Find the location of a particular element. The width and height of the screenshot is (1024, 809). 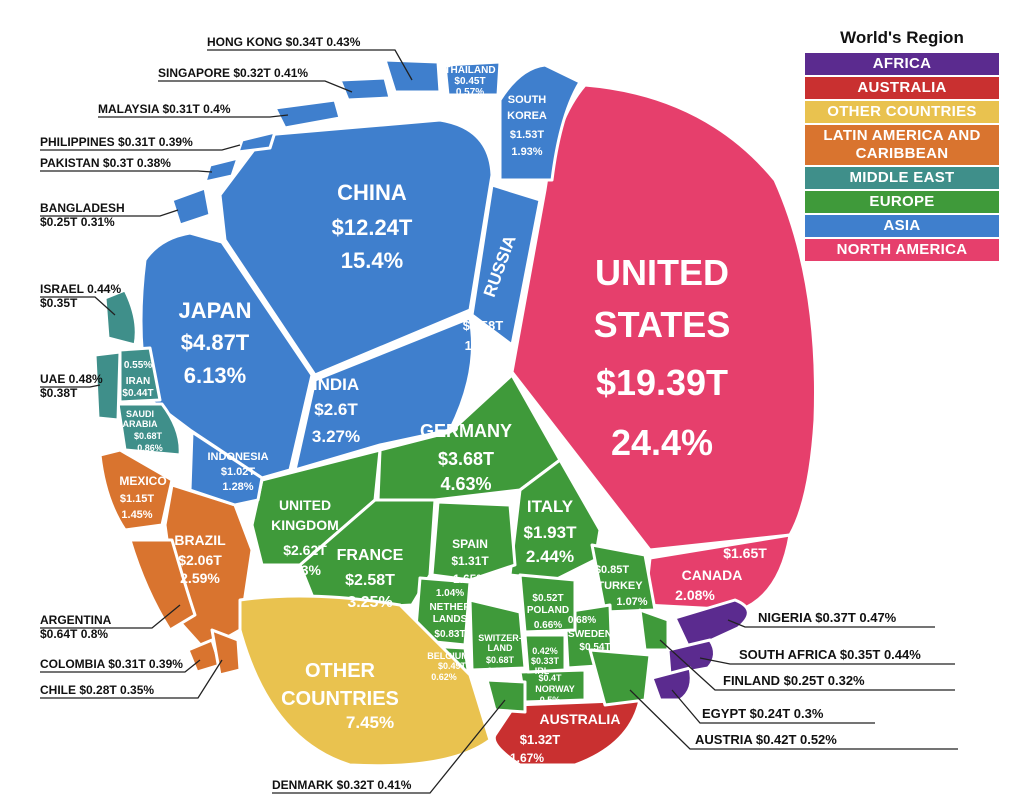

leader-denmark is located at coordinates (389, 746).